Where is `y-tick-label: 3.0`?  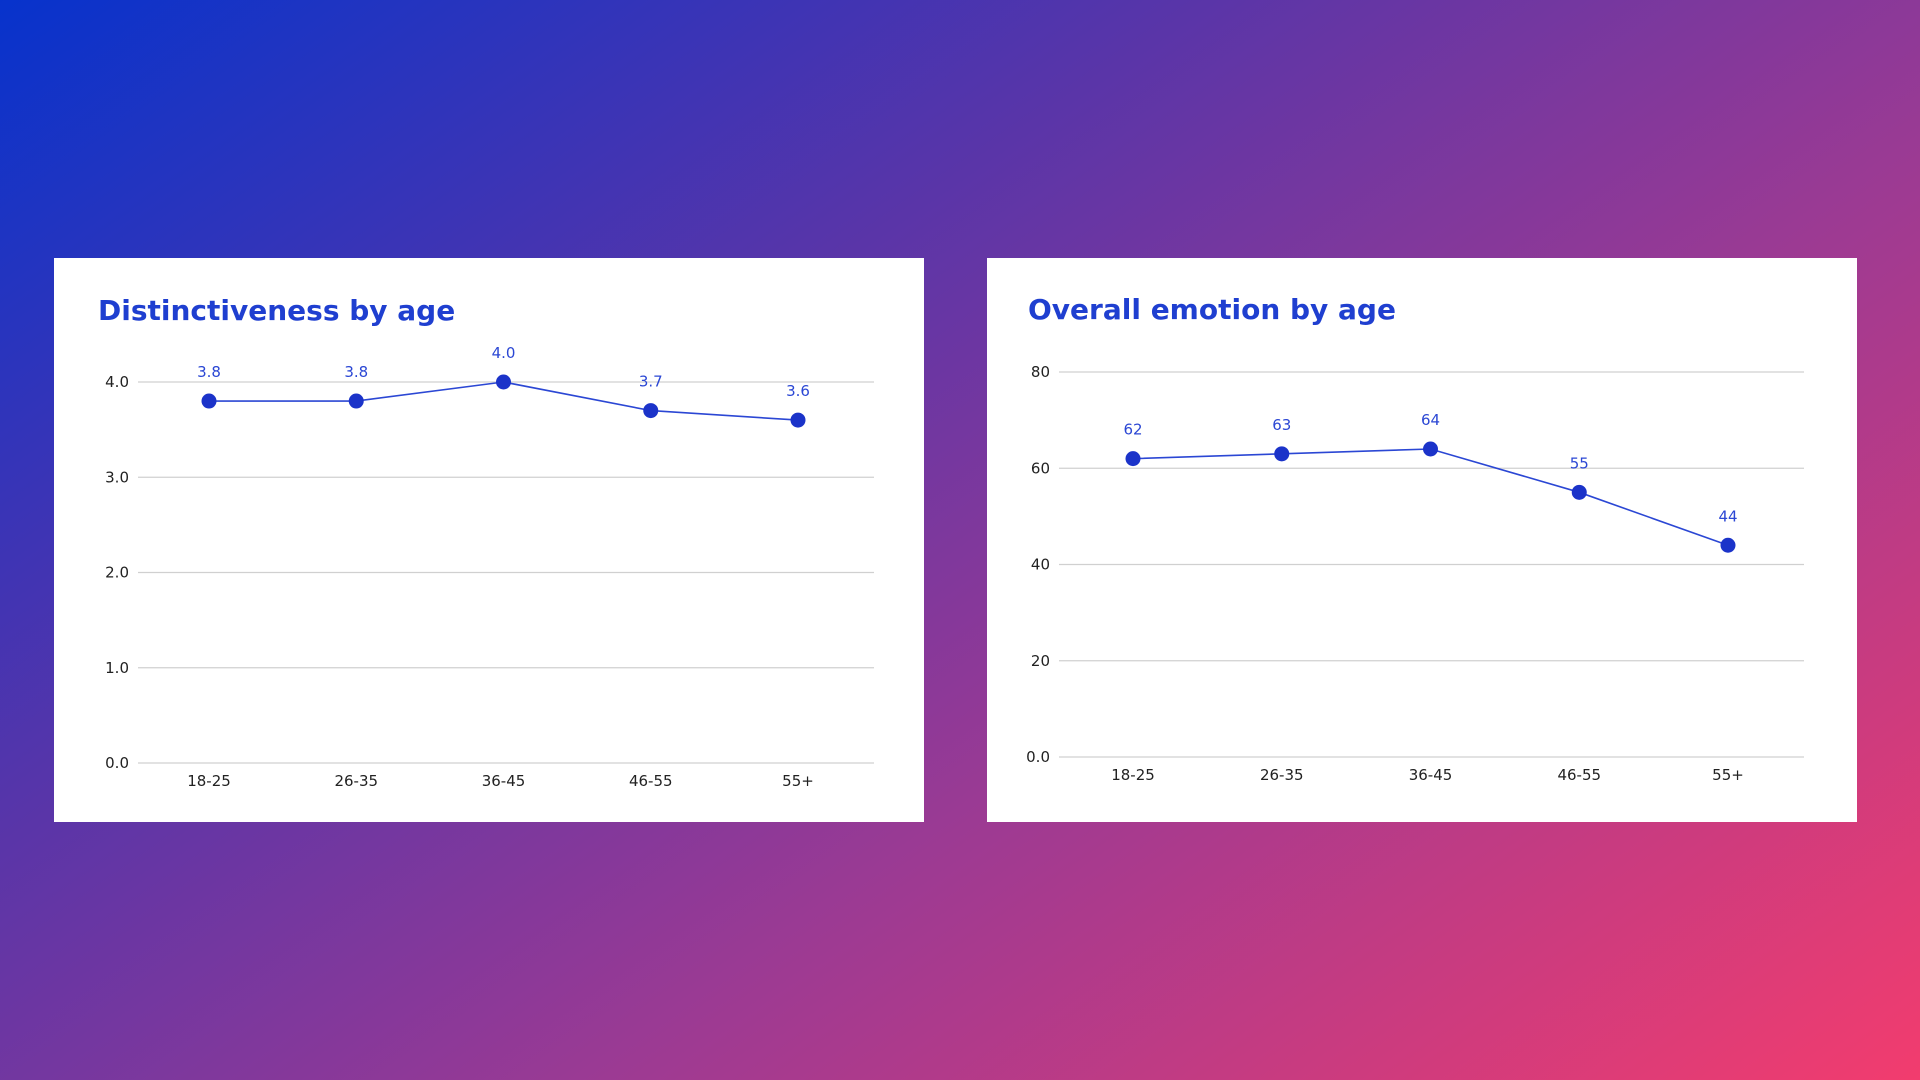 y-tick-label: 3.0 is located at coordinates (117, 477).